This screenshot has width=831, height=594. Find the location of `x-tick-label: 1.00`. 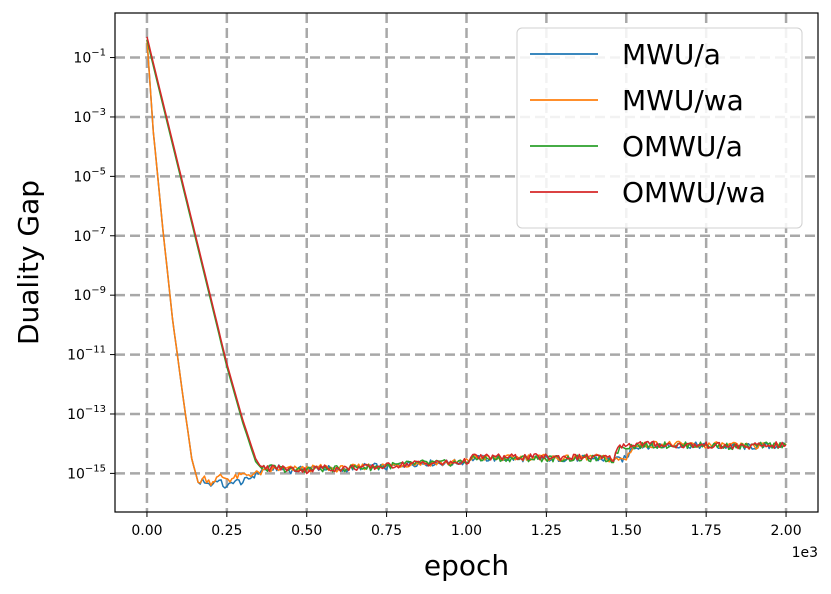

x-tick-label: 1.00 is located at coordinates (466, 531).